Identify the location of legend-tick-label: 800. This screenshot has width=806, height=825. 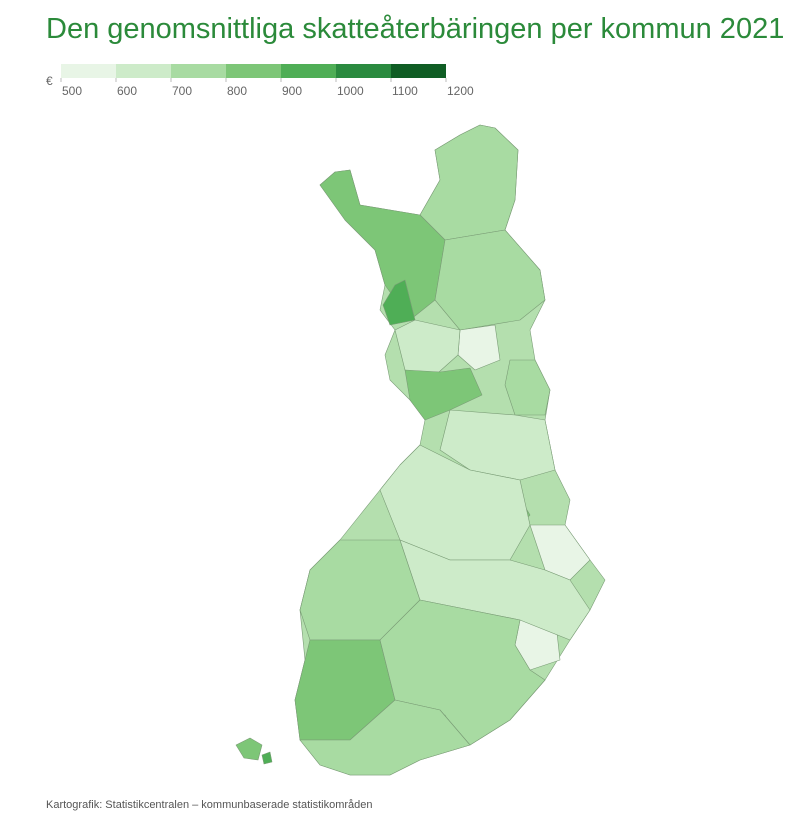
(237, 91).